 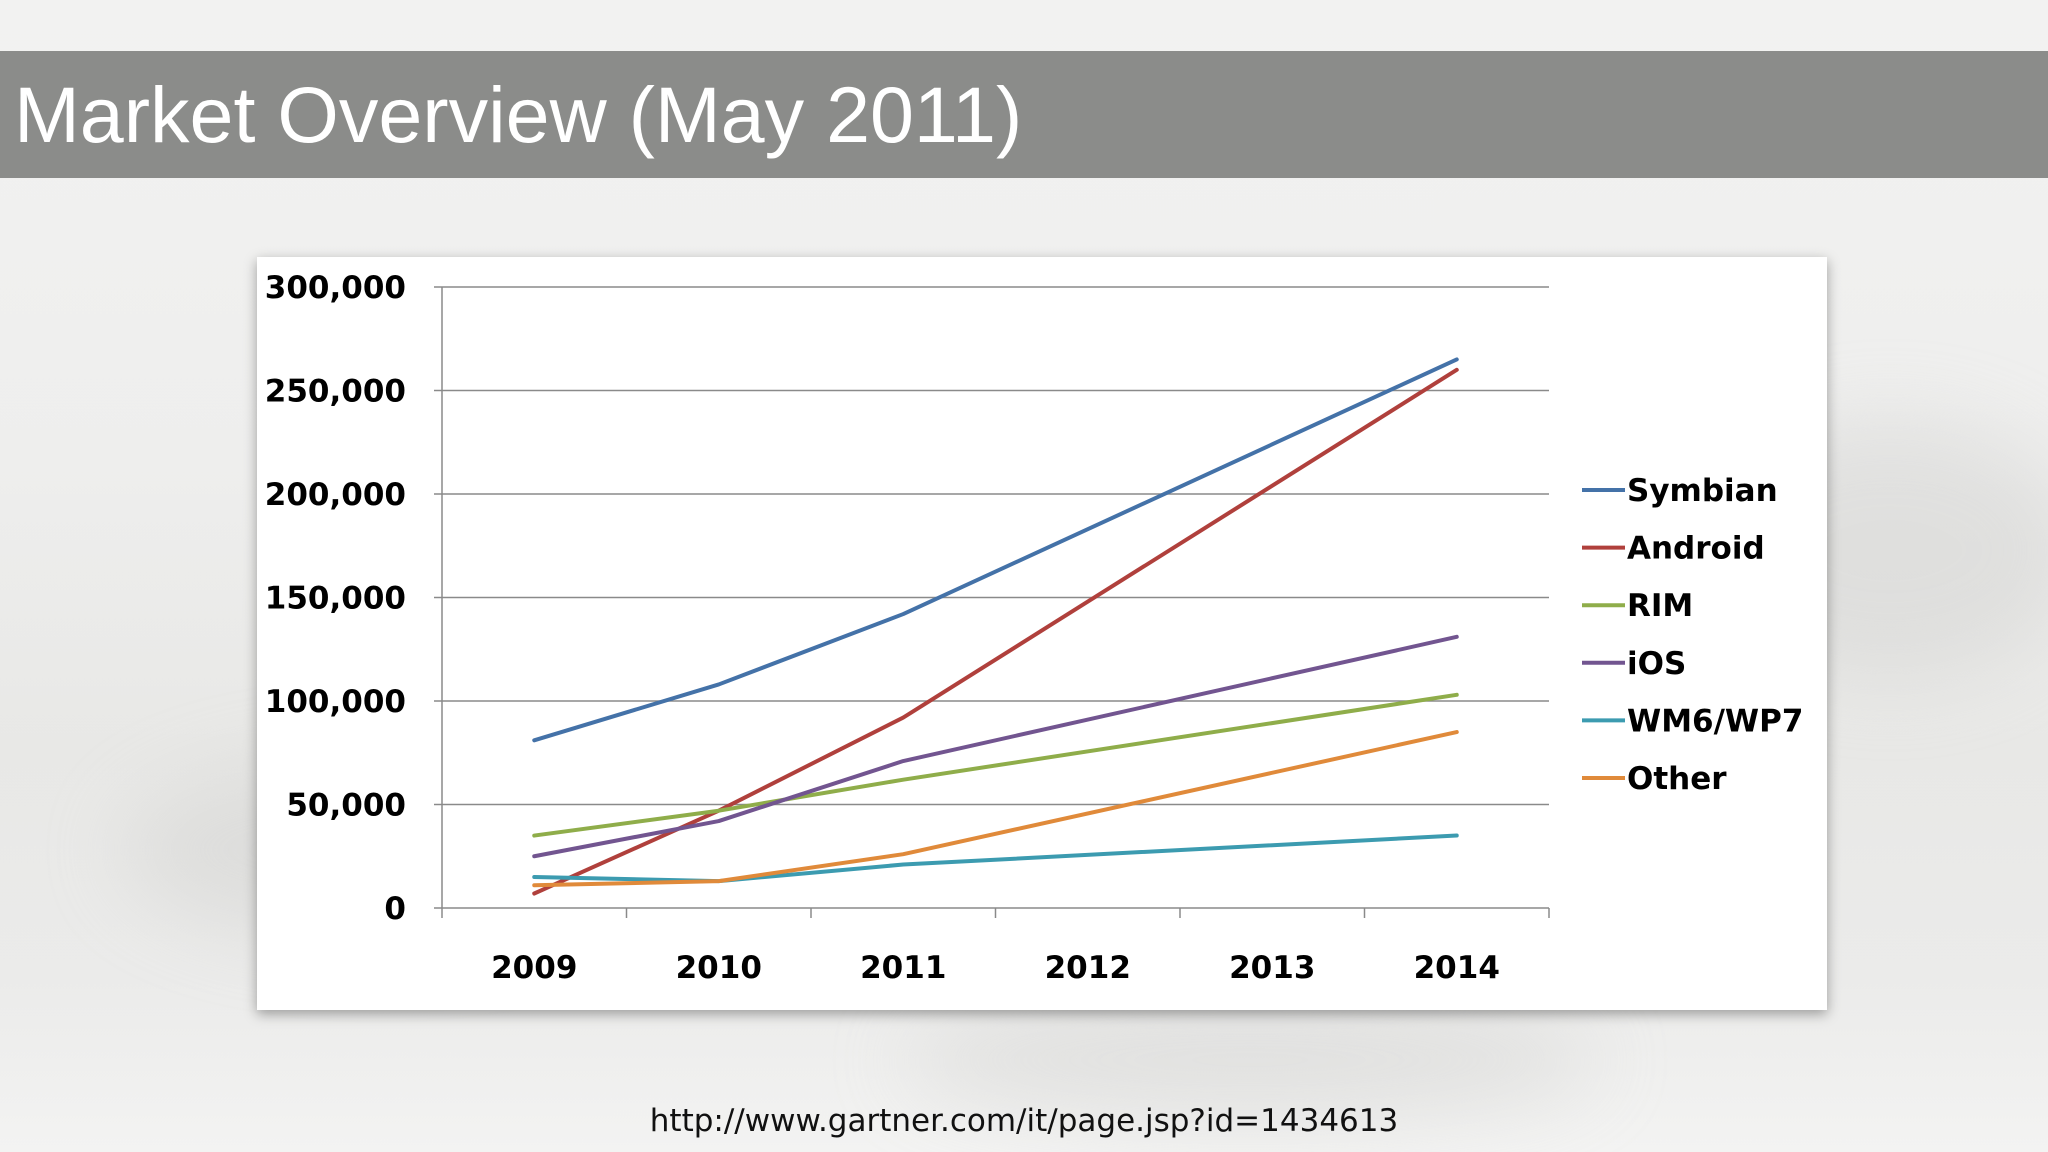 What do you see at coordinates (1024, 114) in the screenshot?
I see `title-bar: Market Overview (May 2011)` at bounding box center [1024, 114].